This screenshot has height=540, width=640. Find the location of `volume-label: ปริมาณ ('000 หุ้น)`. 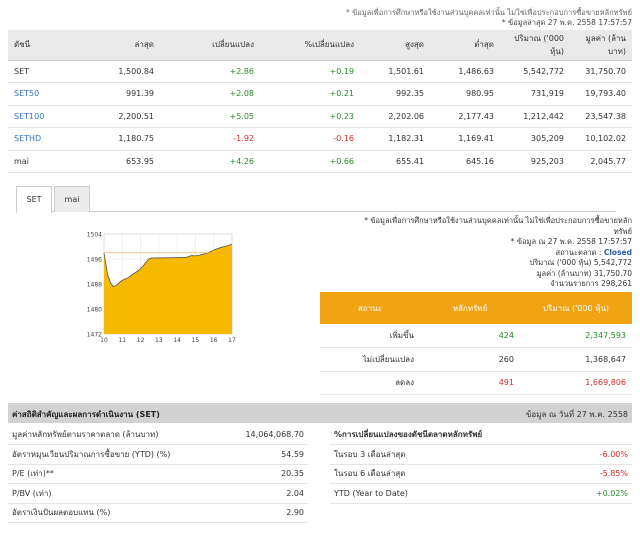

volume-label: ปริมาณ ('000 หุ้น) is located at coordinates (560, 262).